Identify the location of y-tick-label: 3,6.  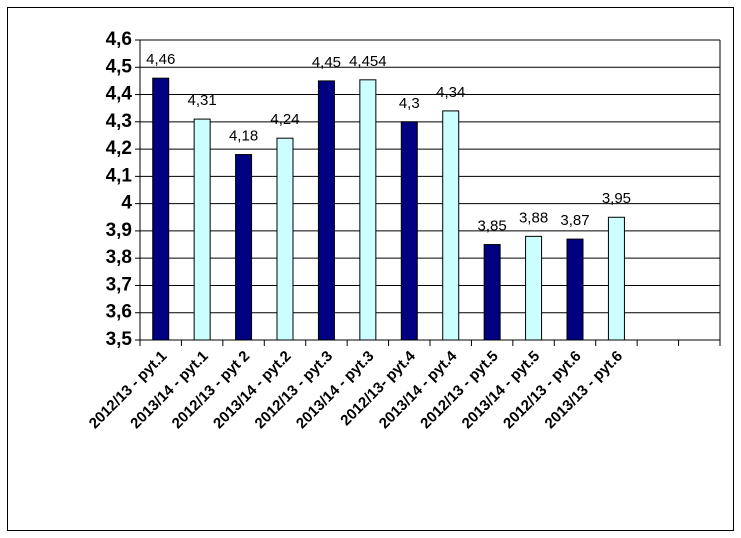
(119, 312).